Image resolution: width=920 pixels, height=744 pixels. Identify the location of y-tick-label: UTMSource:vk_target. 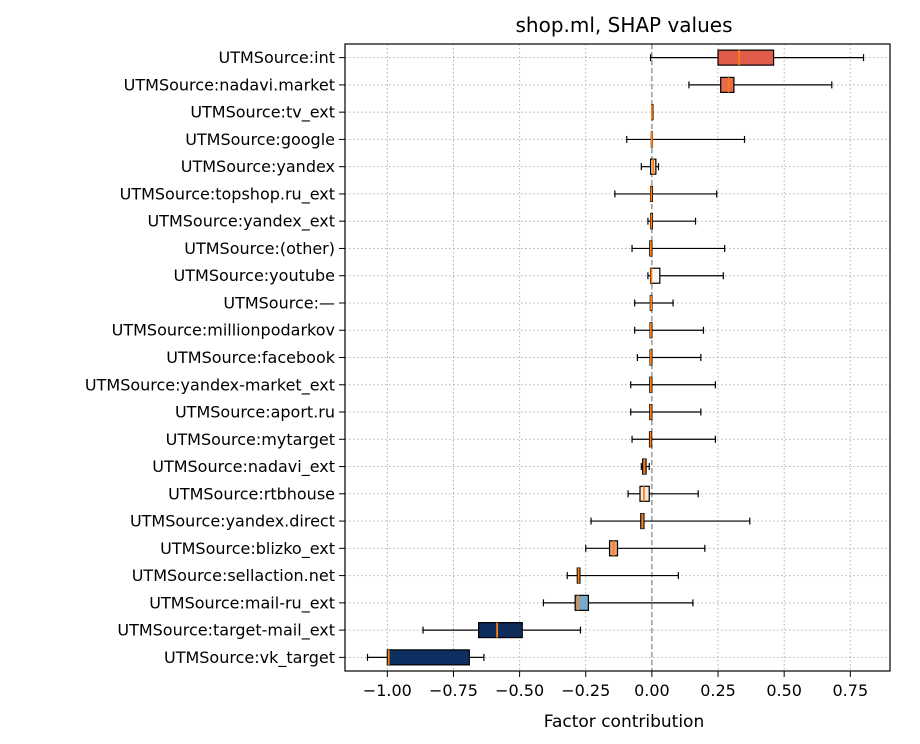
(249, 658).